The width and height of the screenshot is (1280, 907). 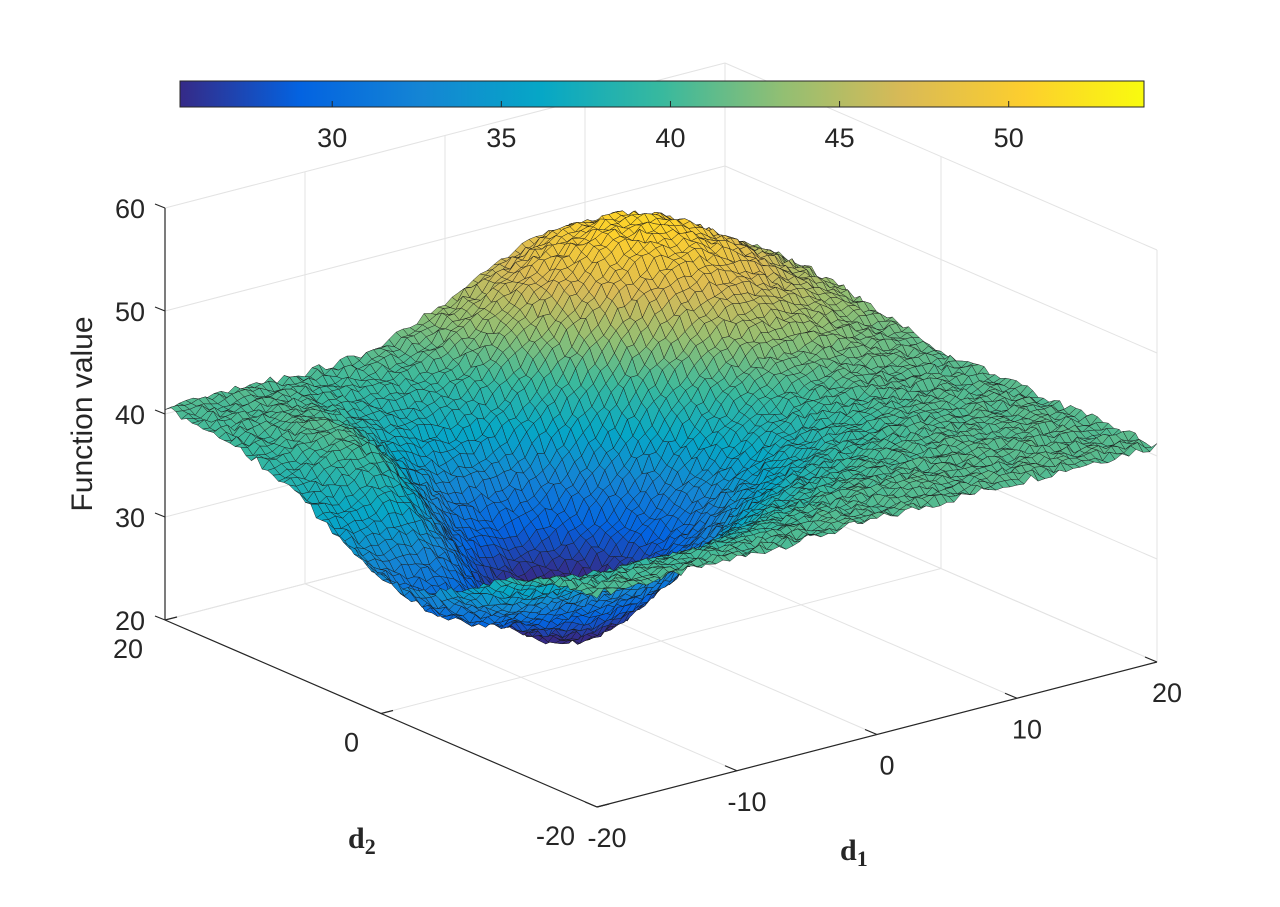 What do you see at coordinates (661, 641) in the screenshot?
I see `grid-line` at bounding box center [661, 641].